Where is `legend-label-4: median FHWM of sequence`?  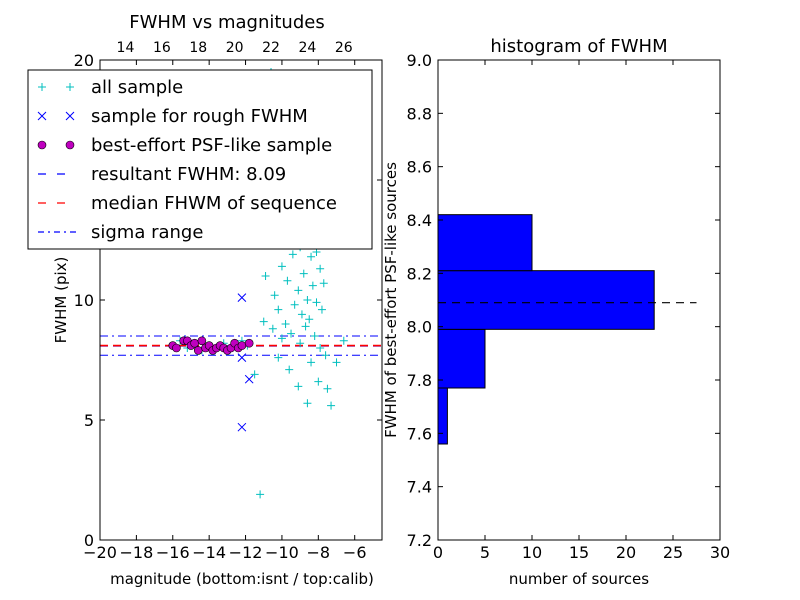 legend-label-4: median FHWM of sequence is located at coordinates (214, 203).